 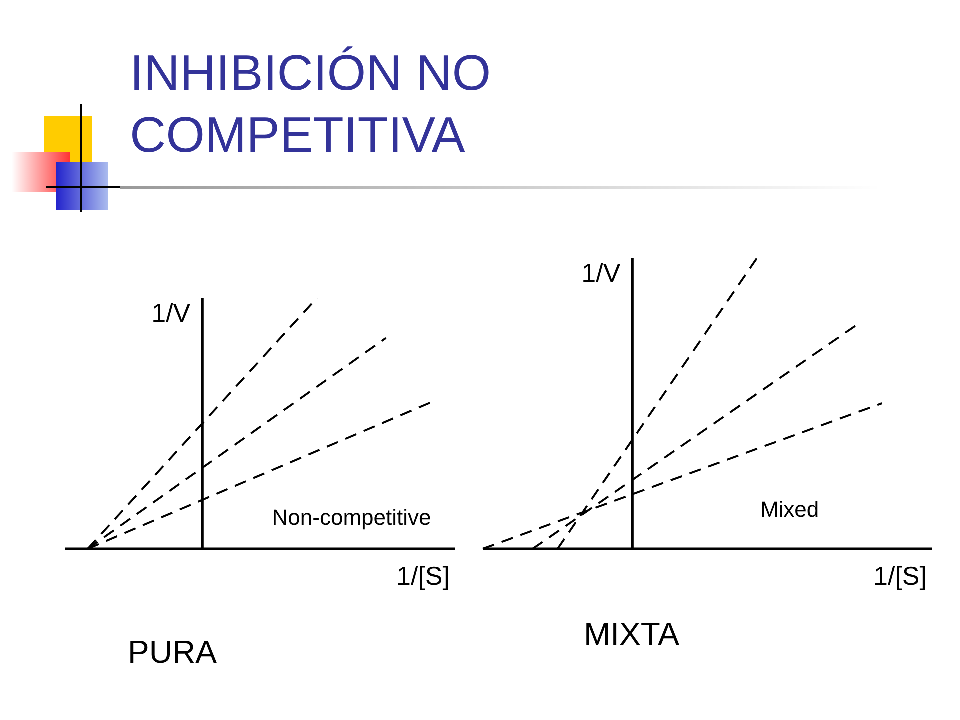 What do you see at coordinates (311, 104) in the screenshot?
I see `chart-title: INHIBICIÓN NO COMPETITIVA` at bounding box center [311, 104].